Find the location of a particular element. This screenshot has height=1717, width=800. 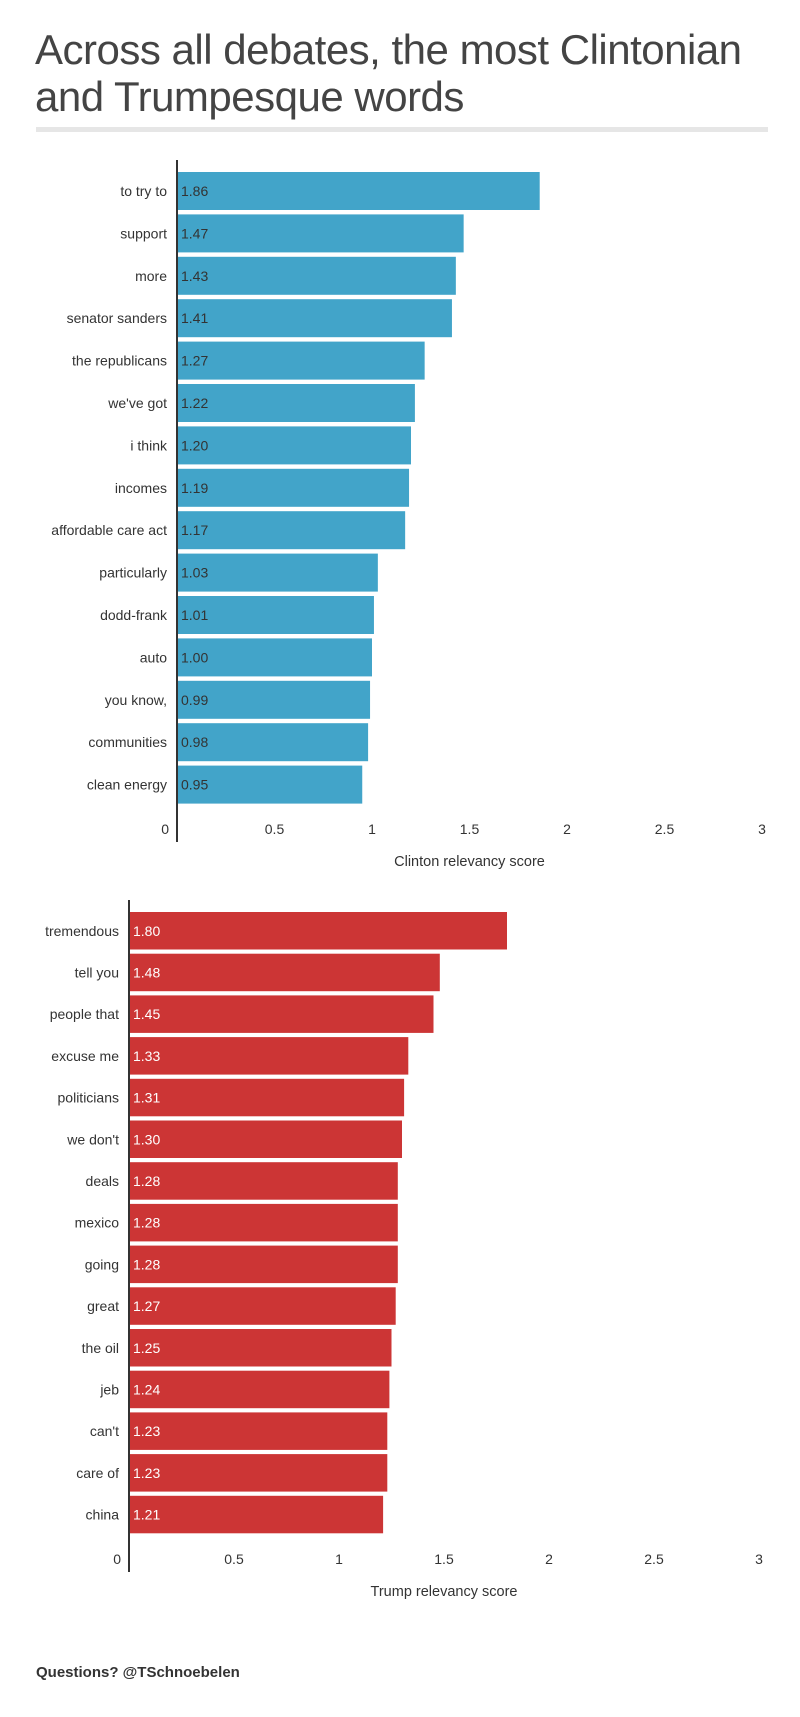

bar-group: senator sanders 1.41 is located at coordinates (259, 318).